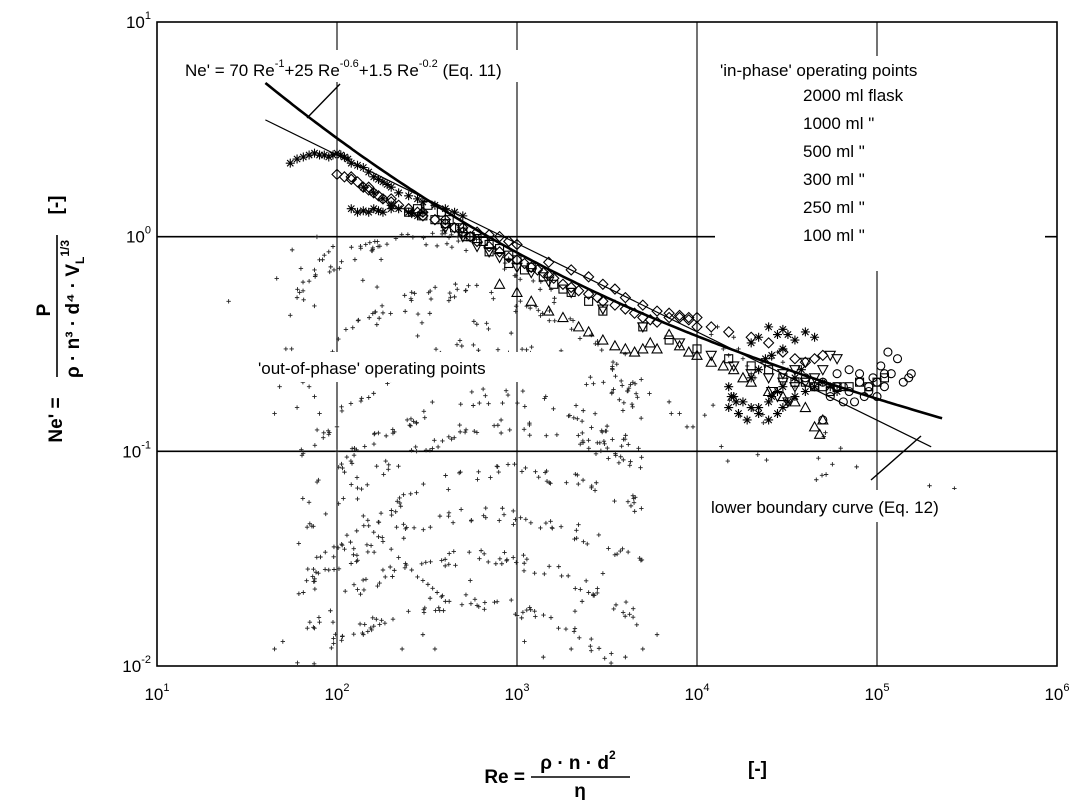 The height and width of the screenshot is (805, 1078). What do you see at coordinates (871, 506) in the screenshot?
I see `lower-boundary-label-background` at bounding box center [871, 506].